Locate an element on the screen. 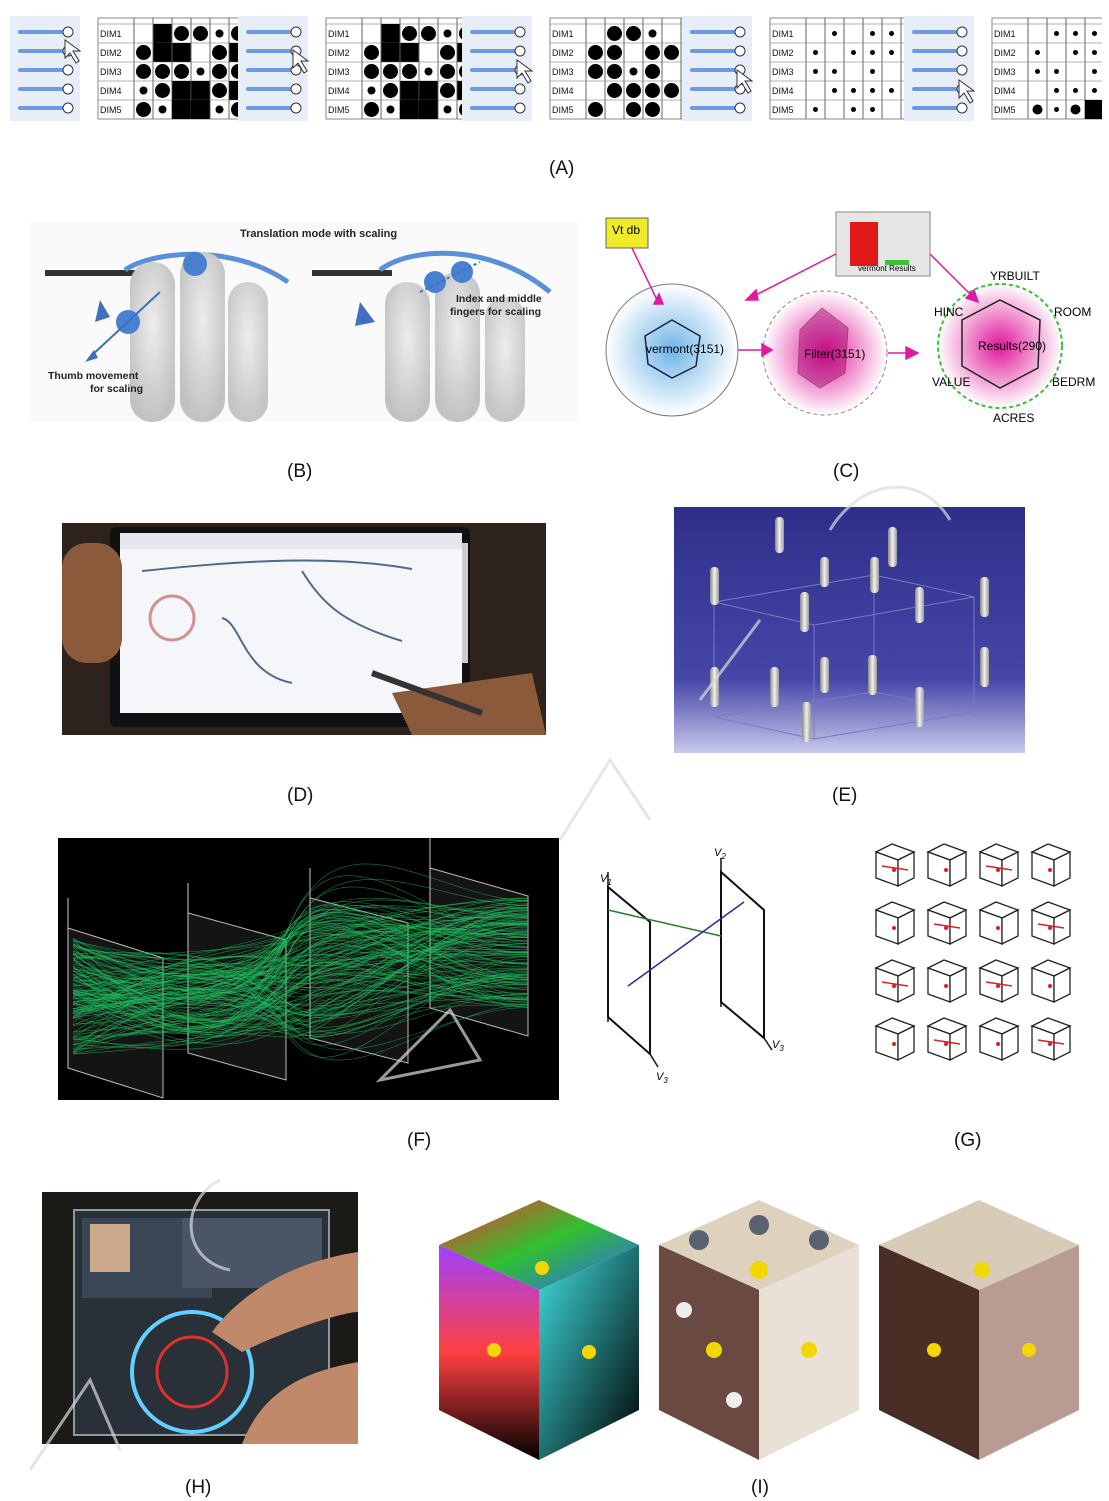  f-axis-v3b: V3 is located at coordinates (778, 1046).